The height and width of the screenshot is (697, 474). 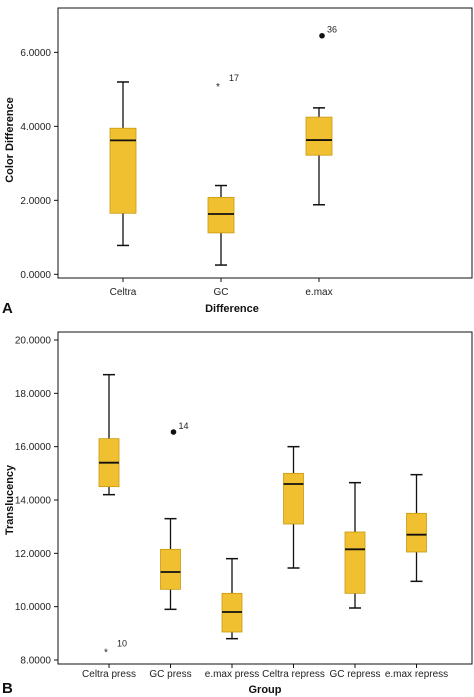 What do you see at coordinates (232, 674) in the screenshot?
I see `panel-b-x-tick-label: e.max press` at bounding box center [232, 674].